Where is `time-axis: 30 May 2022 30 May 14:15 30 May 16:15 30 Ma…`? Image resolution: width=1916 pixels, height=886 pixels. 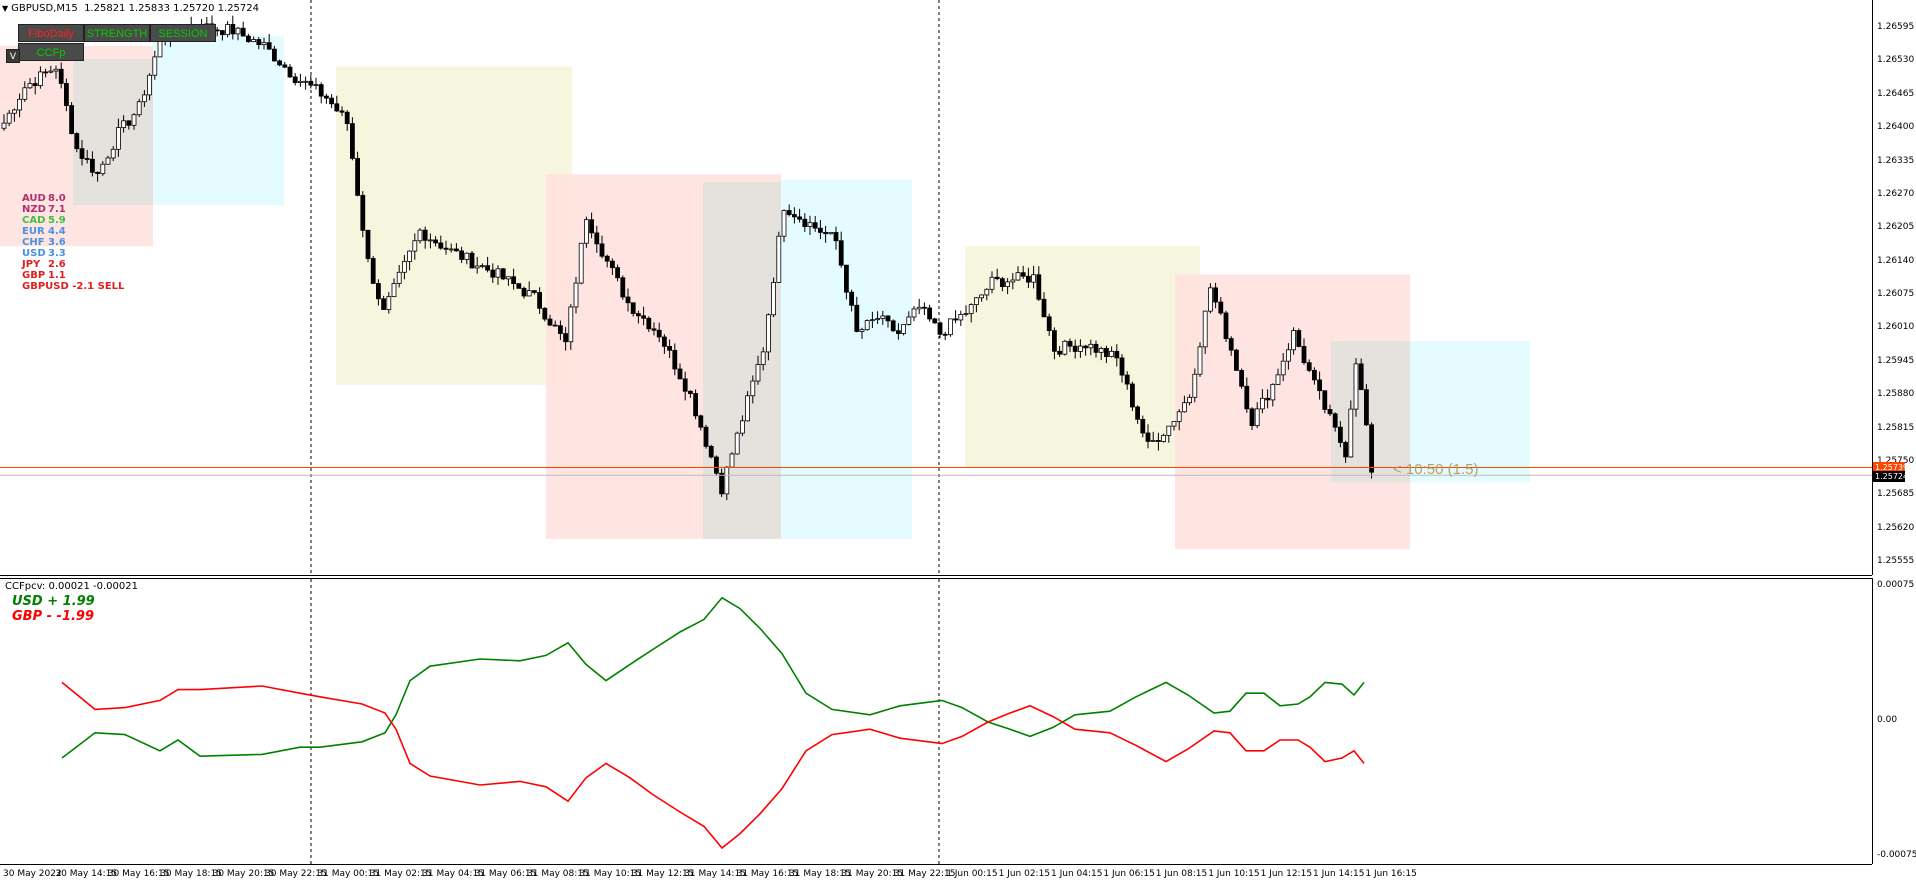 time-axis: 30 May 2022 30 May 14:15 30 May 16:15 30 Ma… is located at coordinates (936, 875).